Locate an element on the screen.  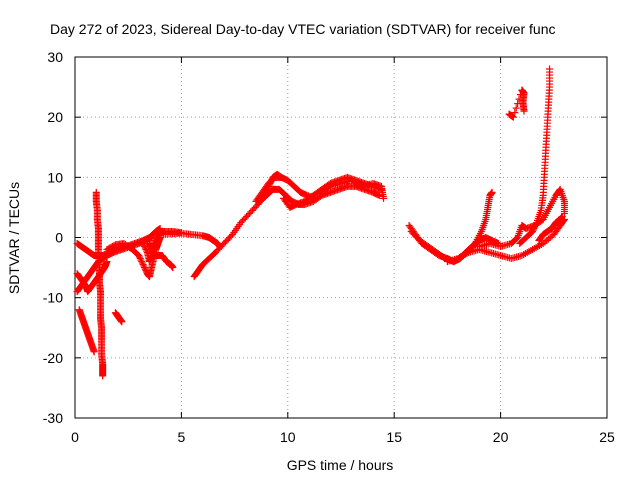
series-track-o is located at coordinates (352, 189).